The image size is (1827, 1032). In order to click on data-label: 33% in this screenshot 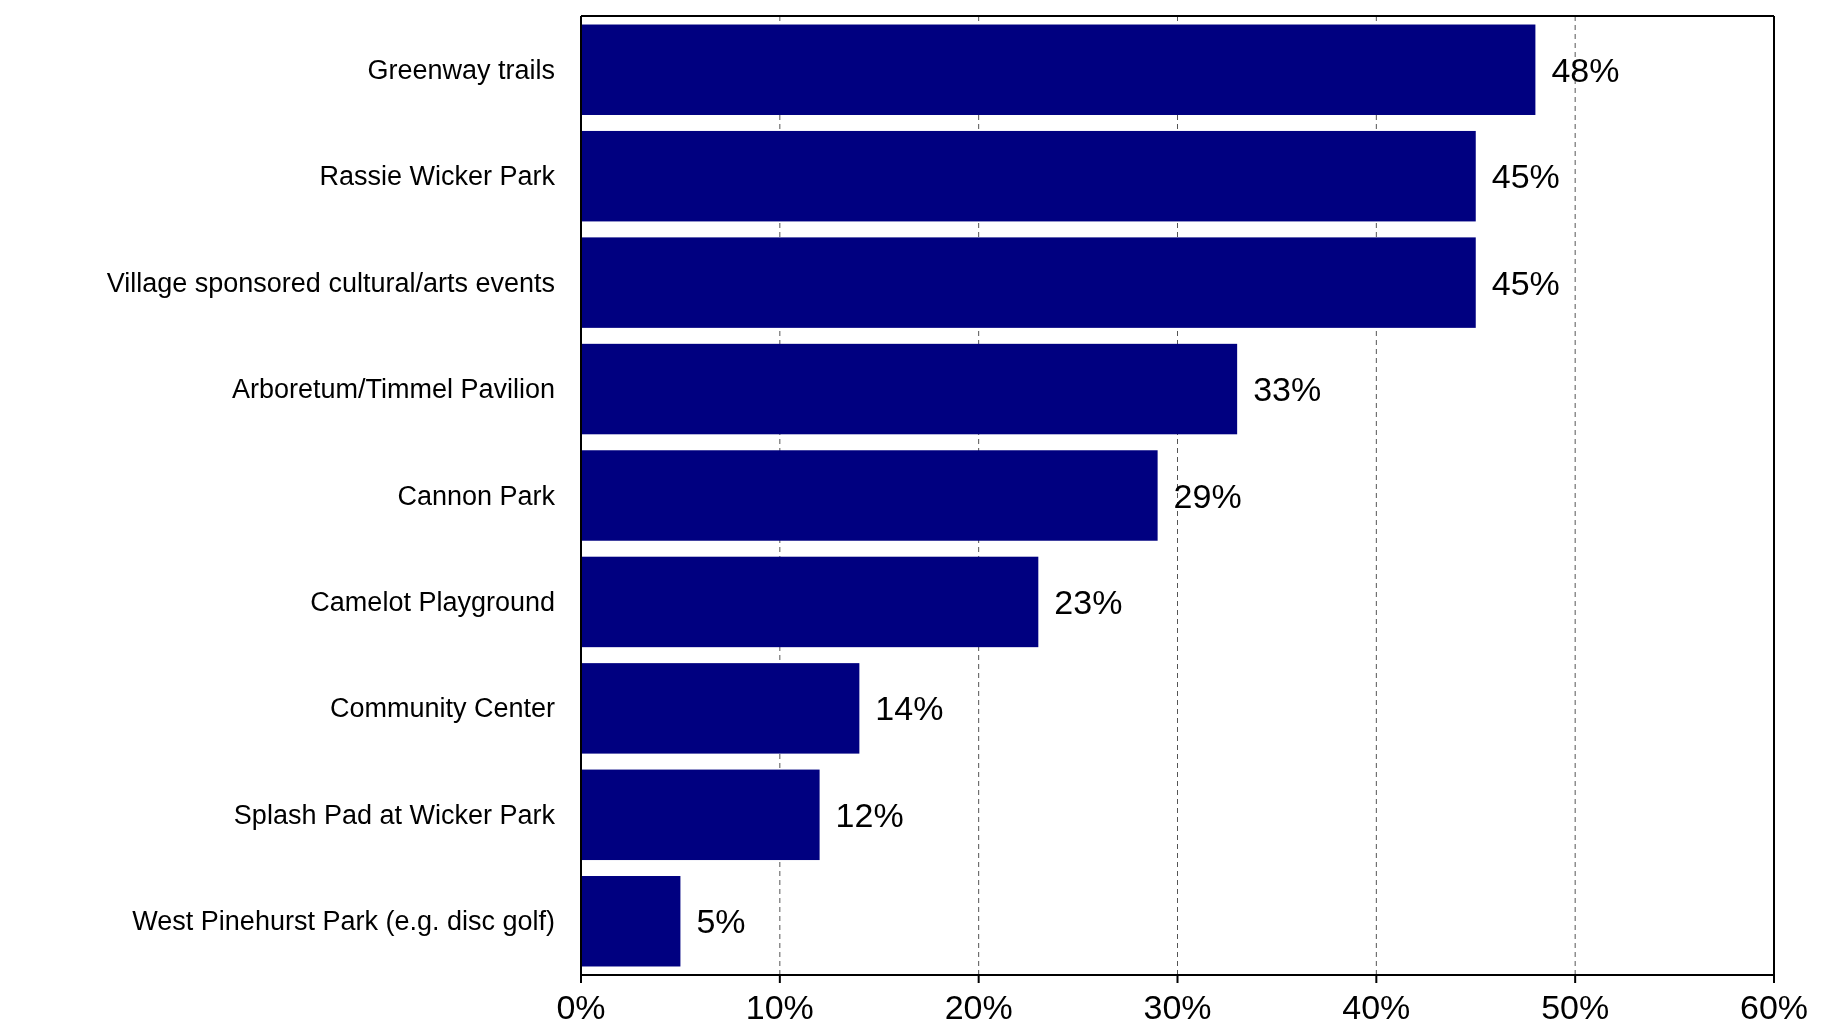, I will do `click(1287, 389)`.